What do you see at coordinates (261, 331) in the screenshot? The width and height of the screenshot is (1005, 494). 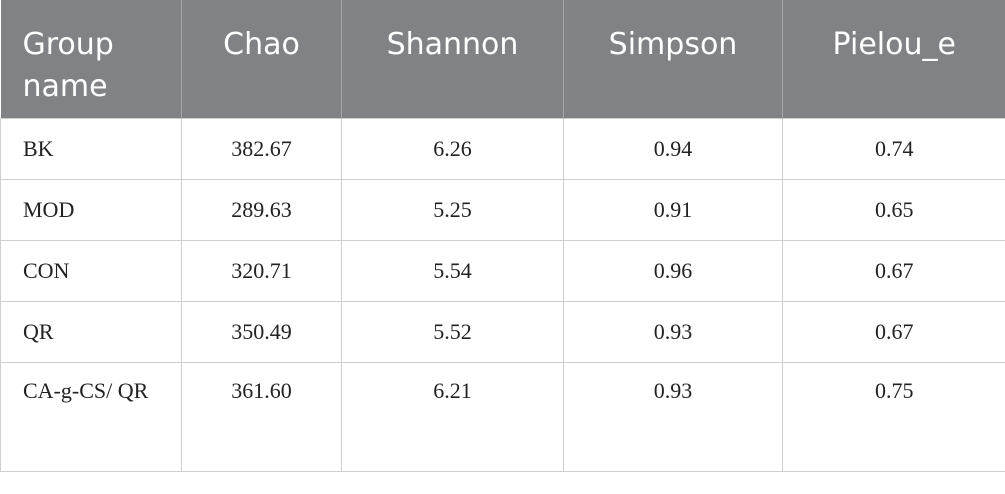 I see `value-cell: 350.49` at bounding box center [261, 331].